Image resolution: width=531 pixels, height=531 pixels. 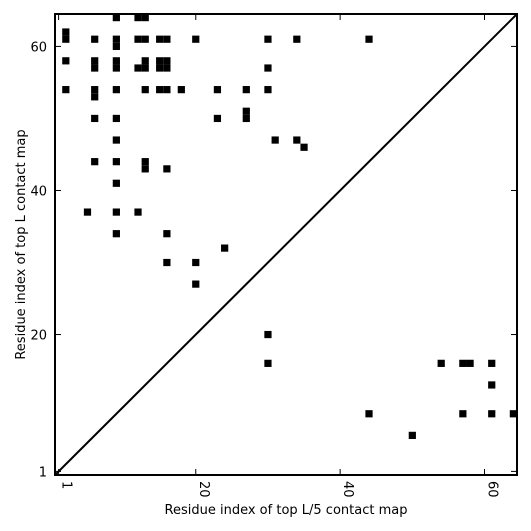 What do you see at coordinates (38, 47) in the screenshot?
I see `y-tick-label: 60` at bounding box center [38, 47].